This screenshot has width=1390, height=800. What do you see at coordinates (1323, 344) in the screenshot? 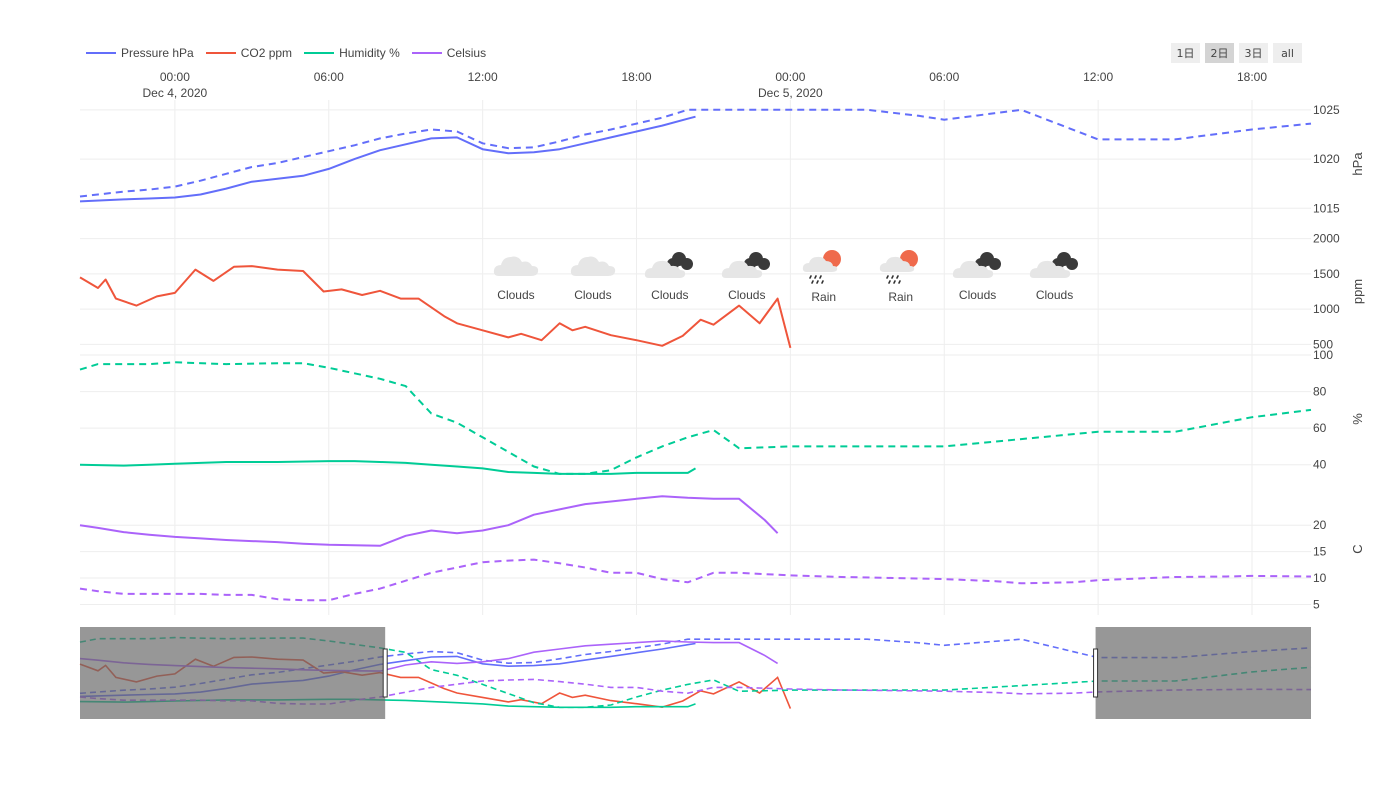
I see `y-tick-label: 500` at bounding box center [1323, 344].